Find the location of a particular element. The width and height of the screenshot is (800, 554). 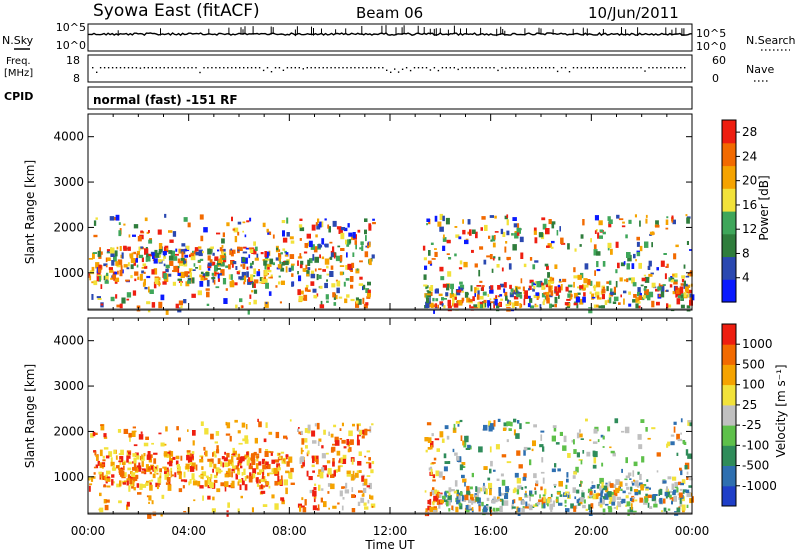

freq-left-tick-high: 18 is located at coordinates (73, 60).